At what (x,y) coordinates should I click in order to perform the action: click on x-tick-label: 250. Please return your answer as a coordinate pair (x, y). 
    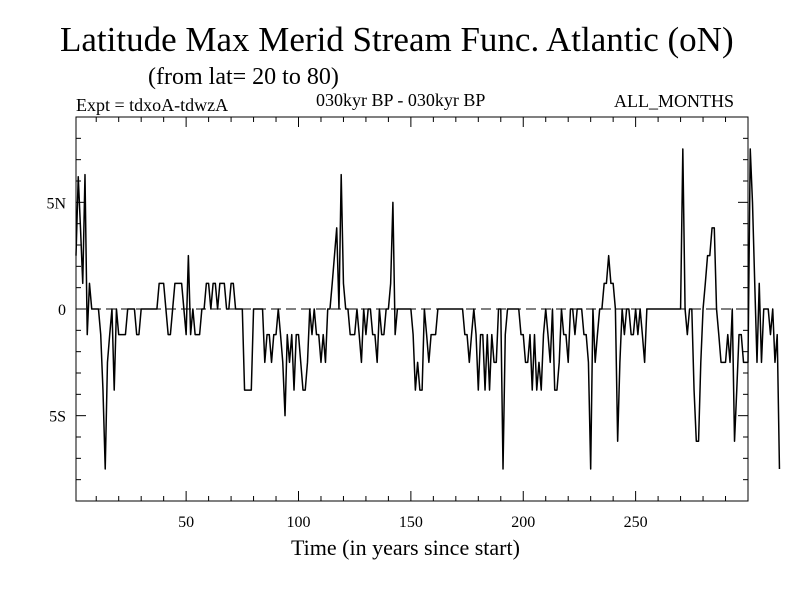
    Looking at the image, I should click on (636, 522).